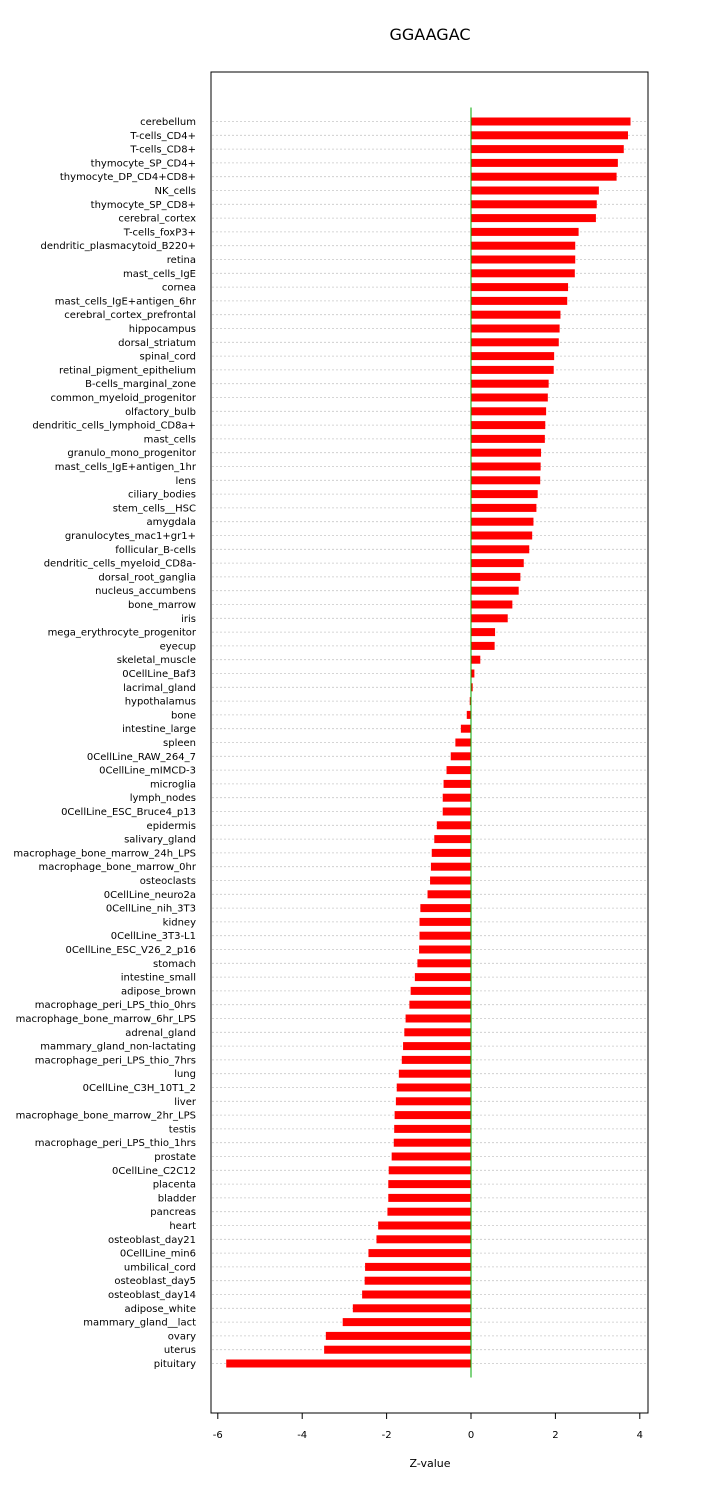 The height and width of the screenshot is (1485, 720). What do you see at coordinates (188, 619) in the screenshot?
I see `category-label: iris` at bounding box center [188, 619].